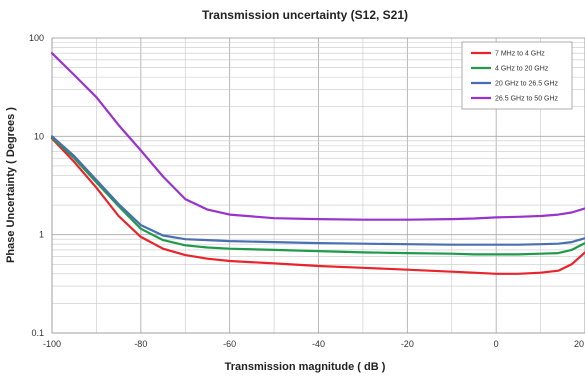  I want to click on x-tick-label: -20, so click(407, 344).